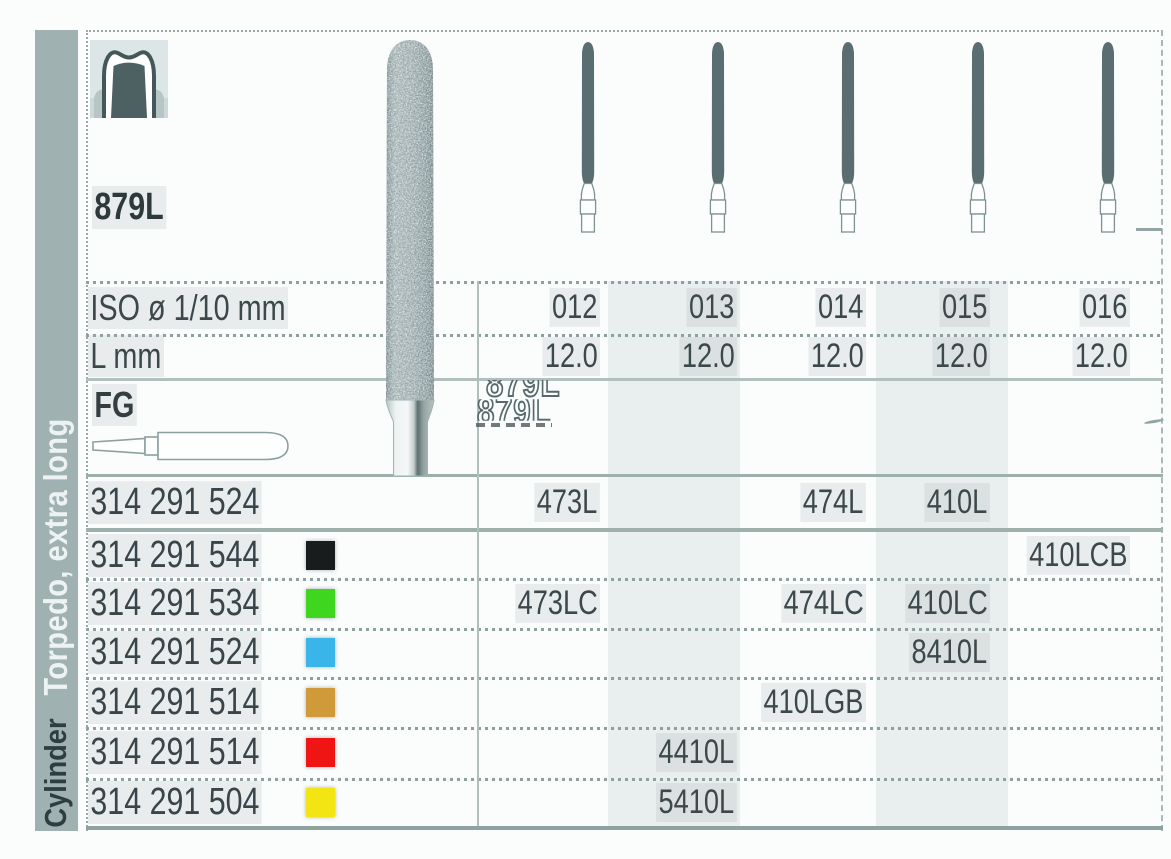 Image resolution: width=1171 pixels, height=859 pixels. Describe the element at coordinates (585, 356) in the screenshot. I see `length-row: L mm 12.0 12.0 12.0 12.0 12.0` at that location.